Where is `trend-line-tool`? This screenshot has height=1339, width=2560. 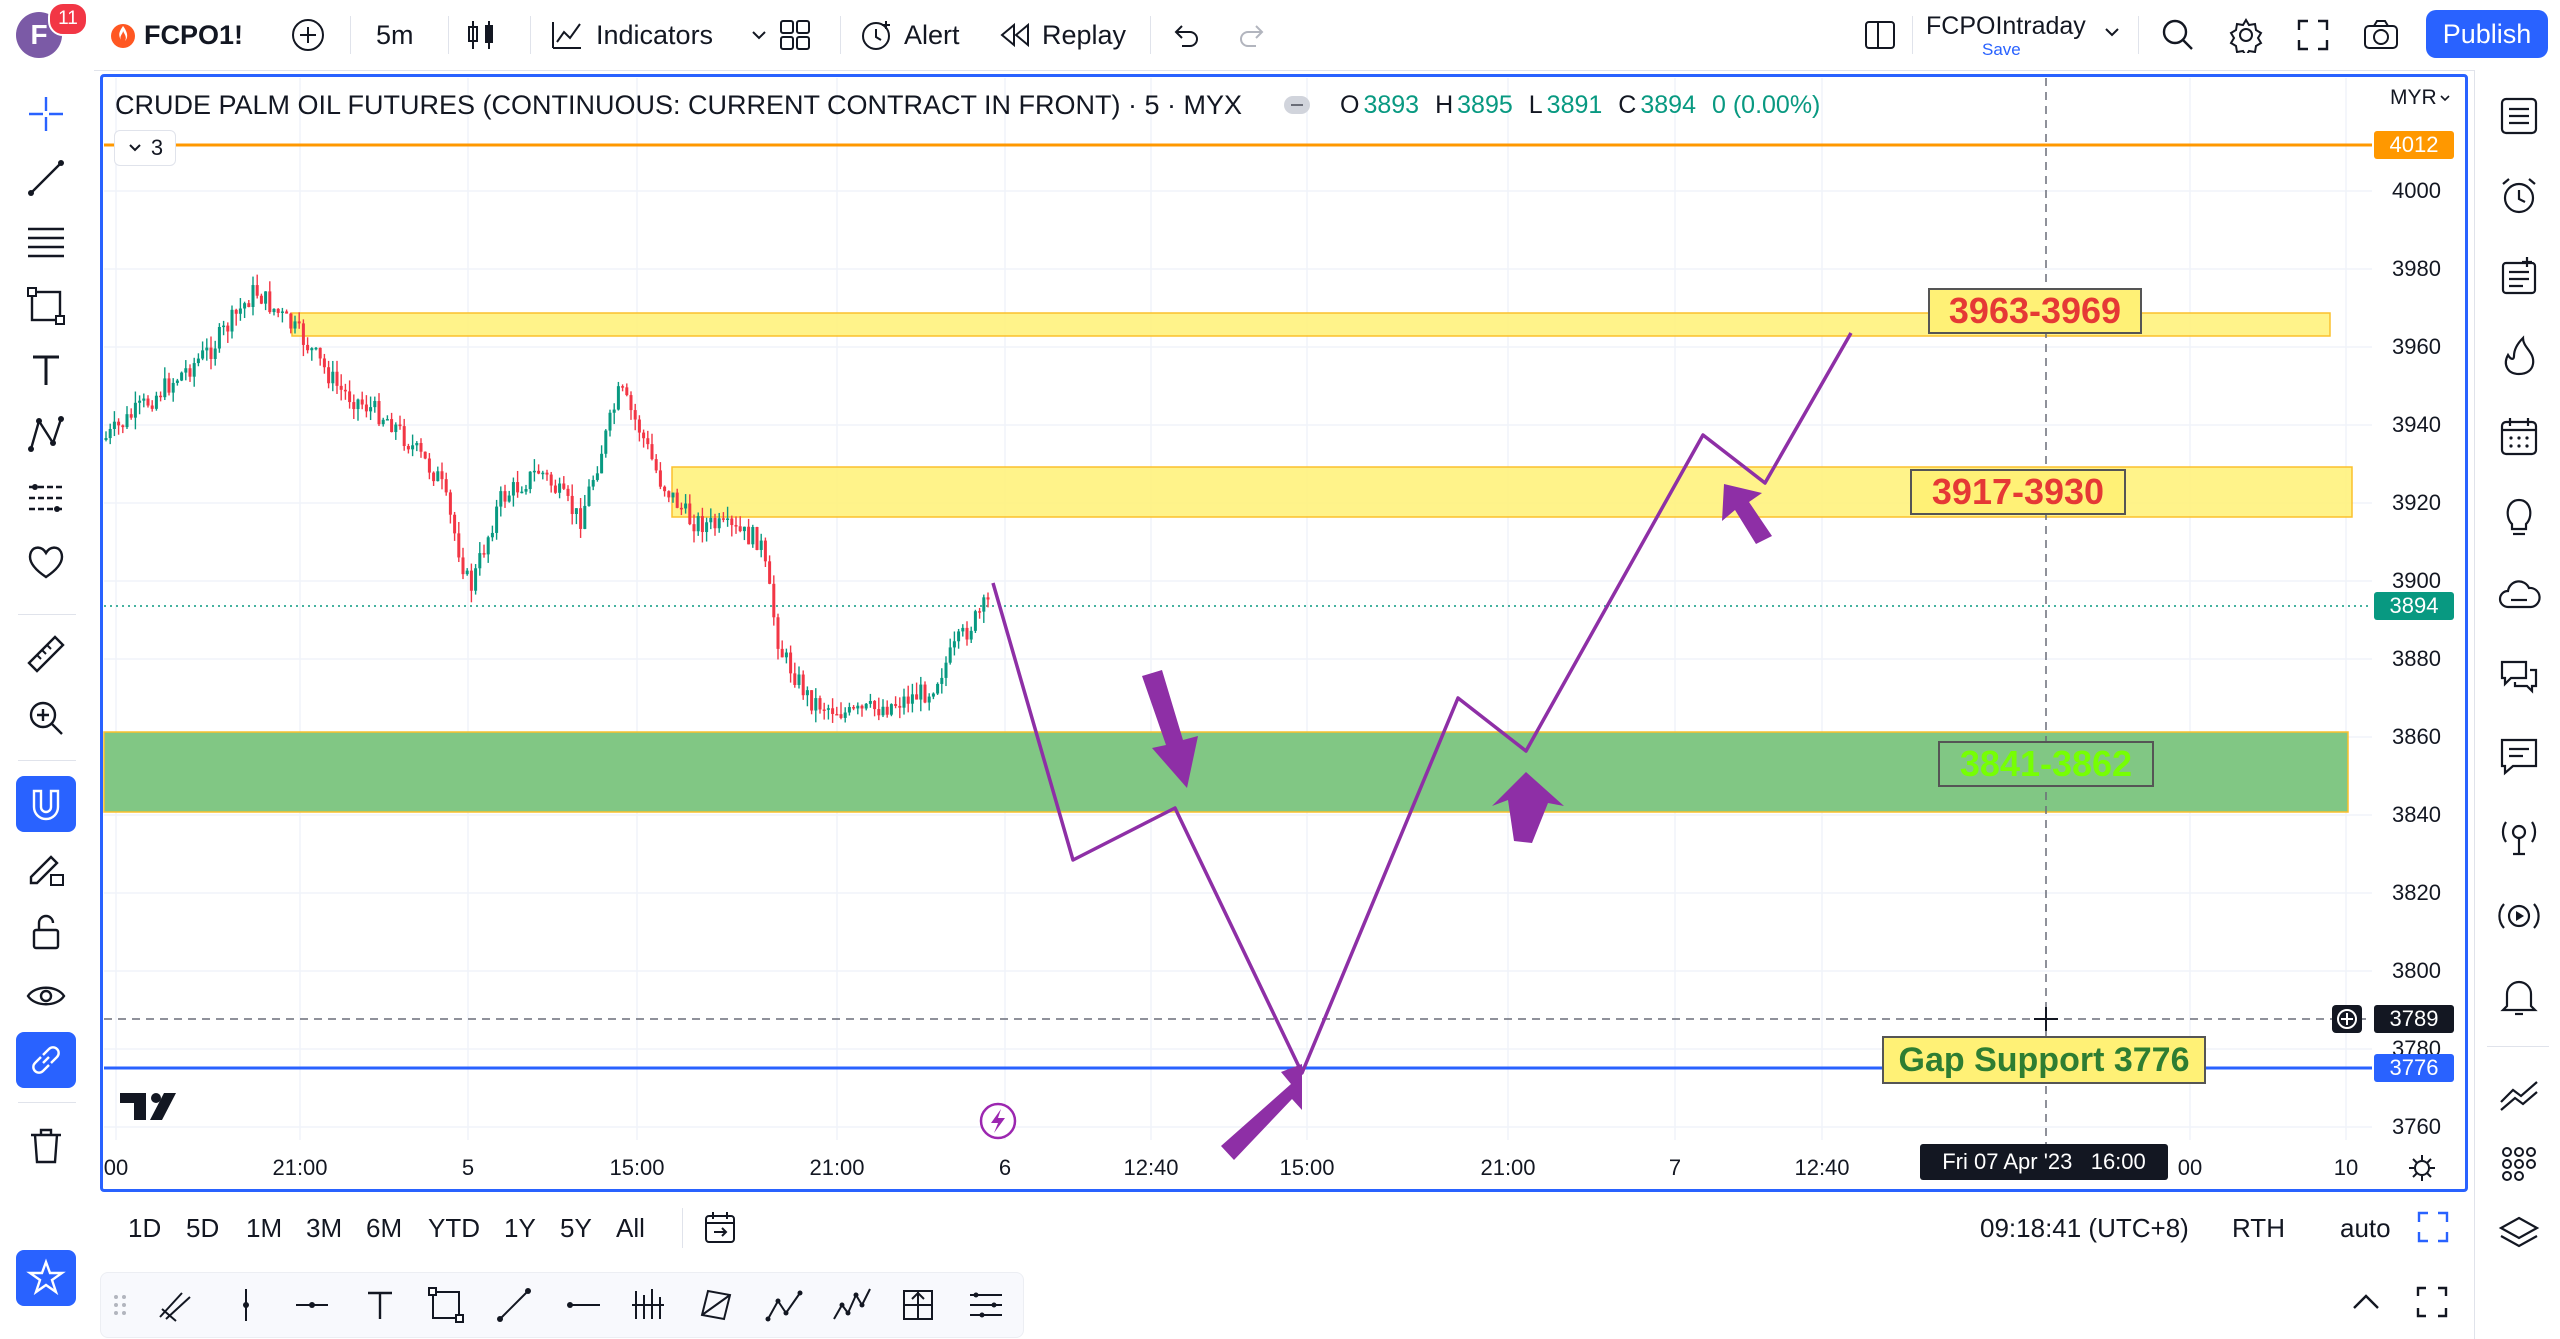 trend-line-tool is located at coordinates (46, 178).